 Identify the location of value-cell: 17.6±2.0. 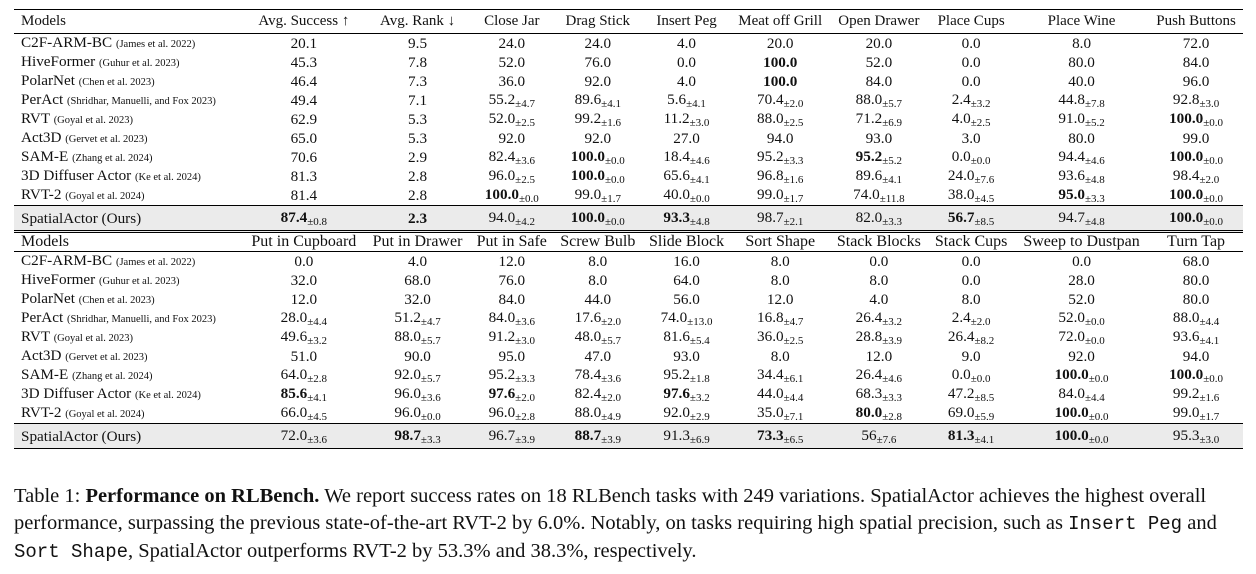
(597, 318).